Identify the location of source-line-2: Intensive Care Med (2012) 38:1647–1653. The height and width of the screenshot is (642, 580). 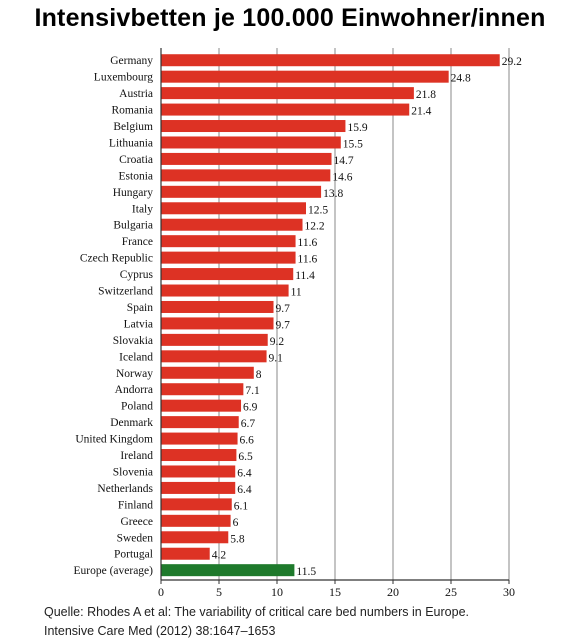
(160, 631).